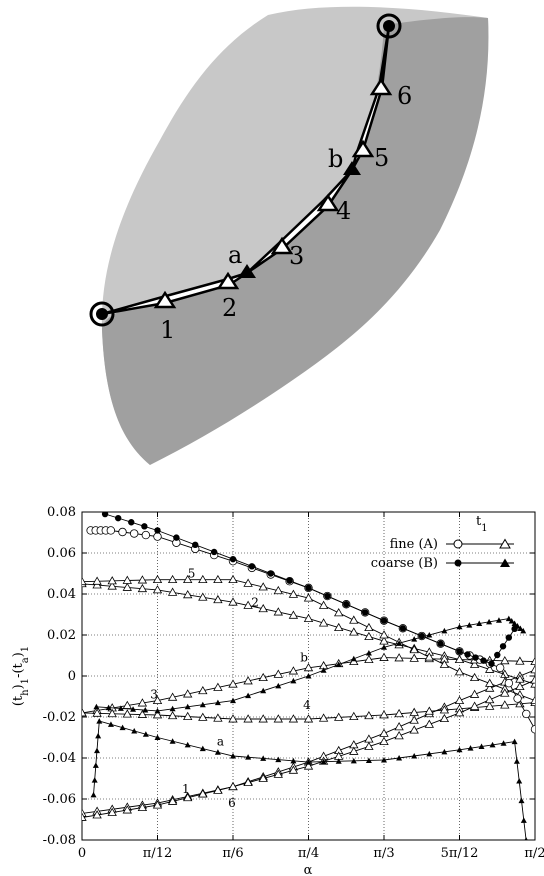 The image size is (544, 876). Describe the element at coordinates (414, 544) in the screenshot. I see `legend-label-fine: fine (A)` at that location.